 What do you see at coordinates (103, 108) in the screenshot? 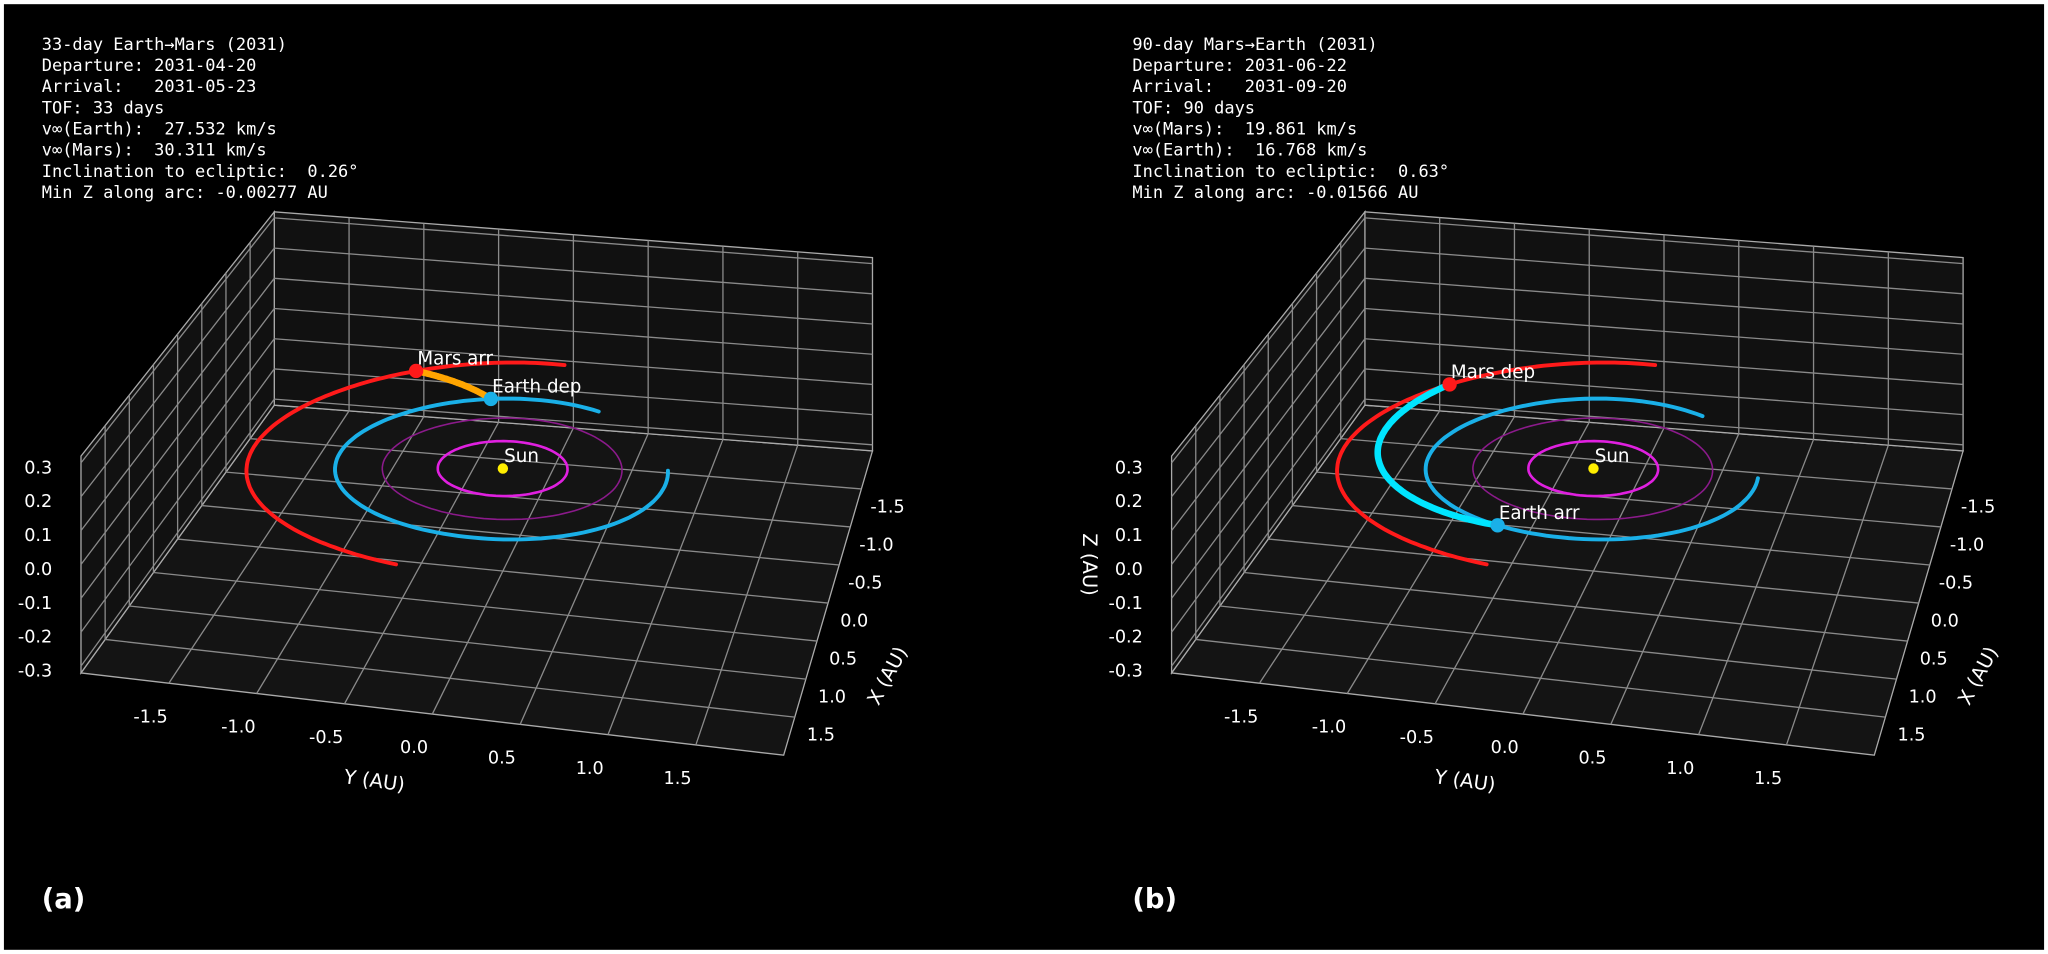
I see `info-line: TOF: 33 days` at bounding box center [103, 108].